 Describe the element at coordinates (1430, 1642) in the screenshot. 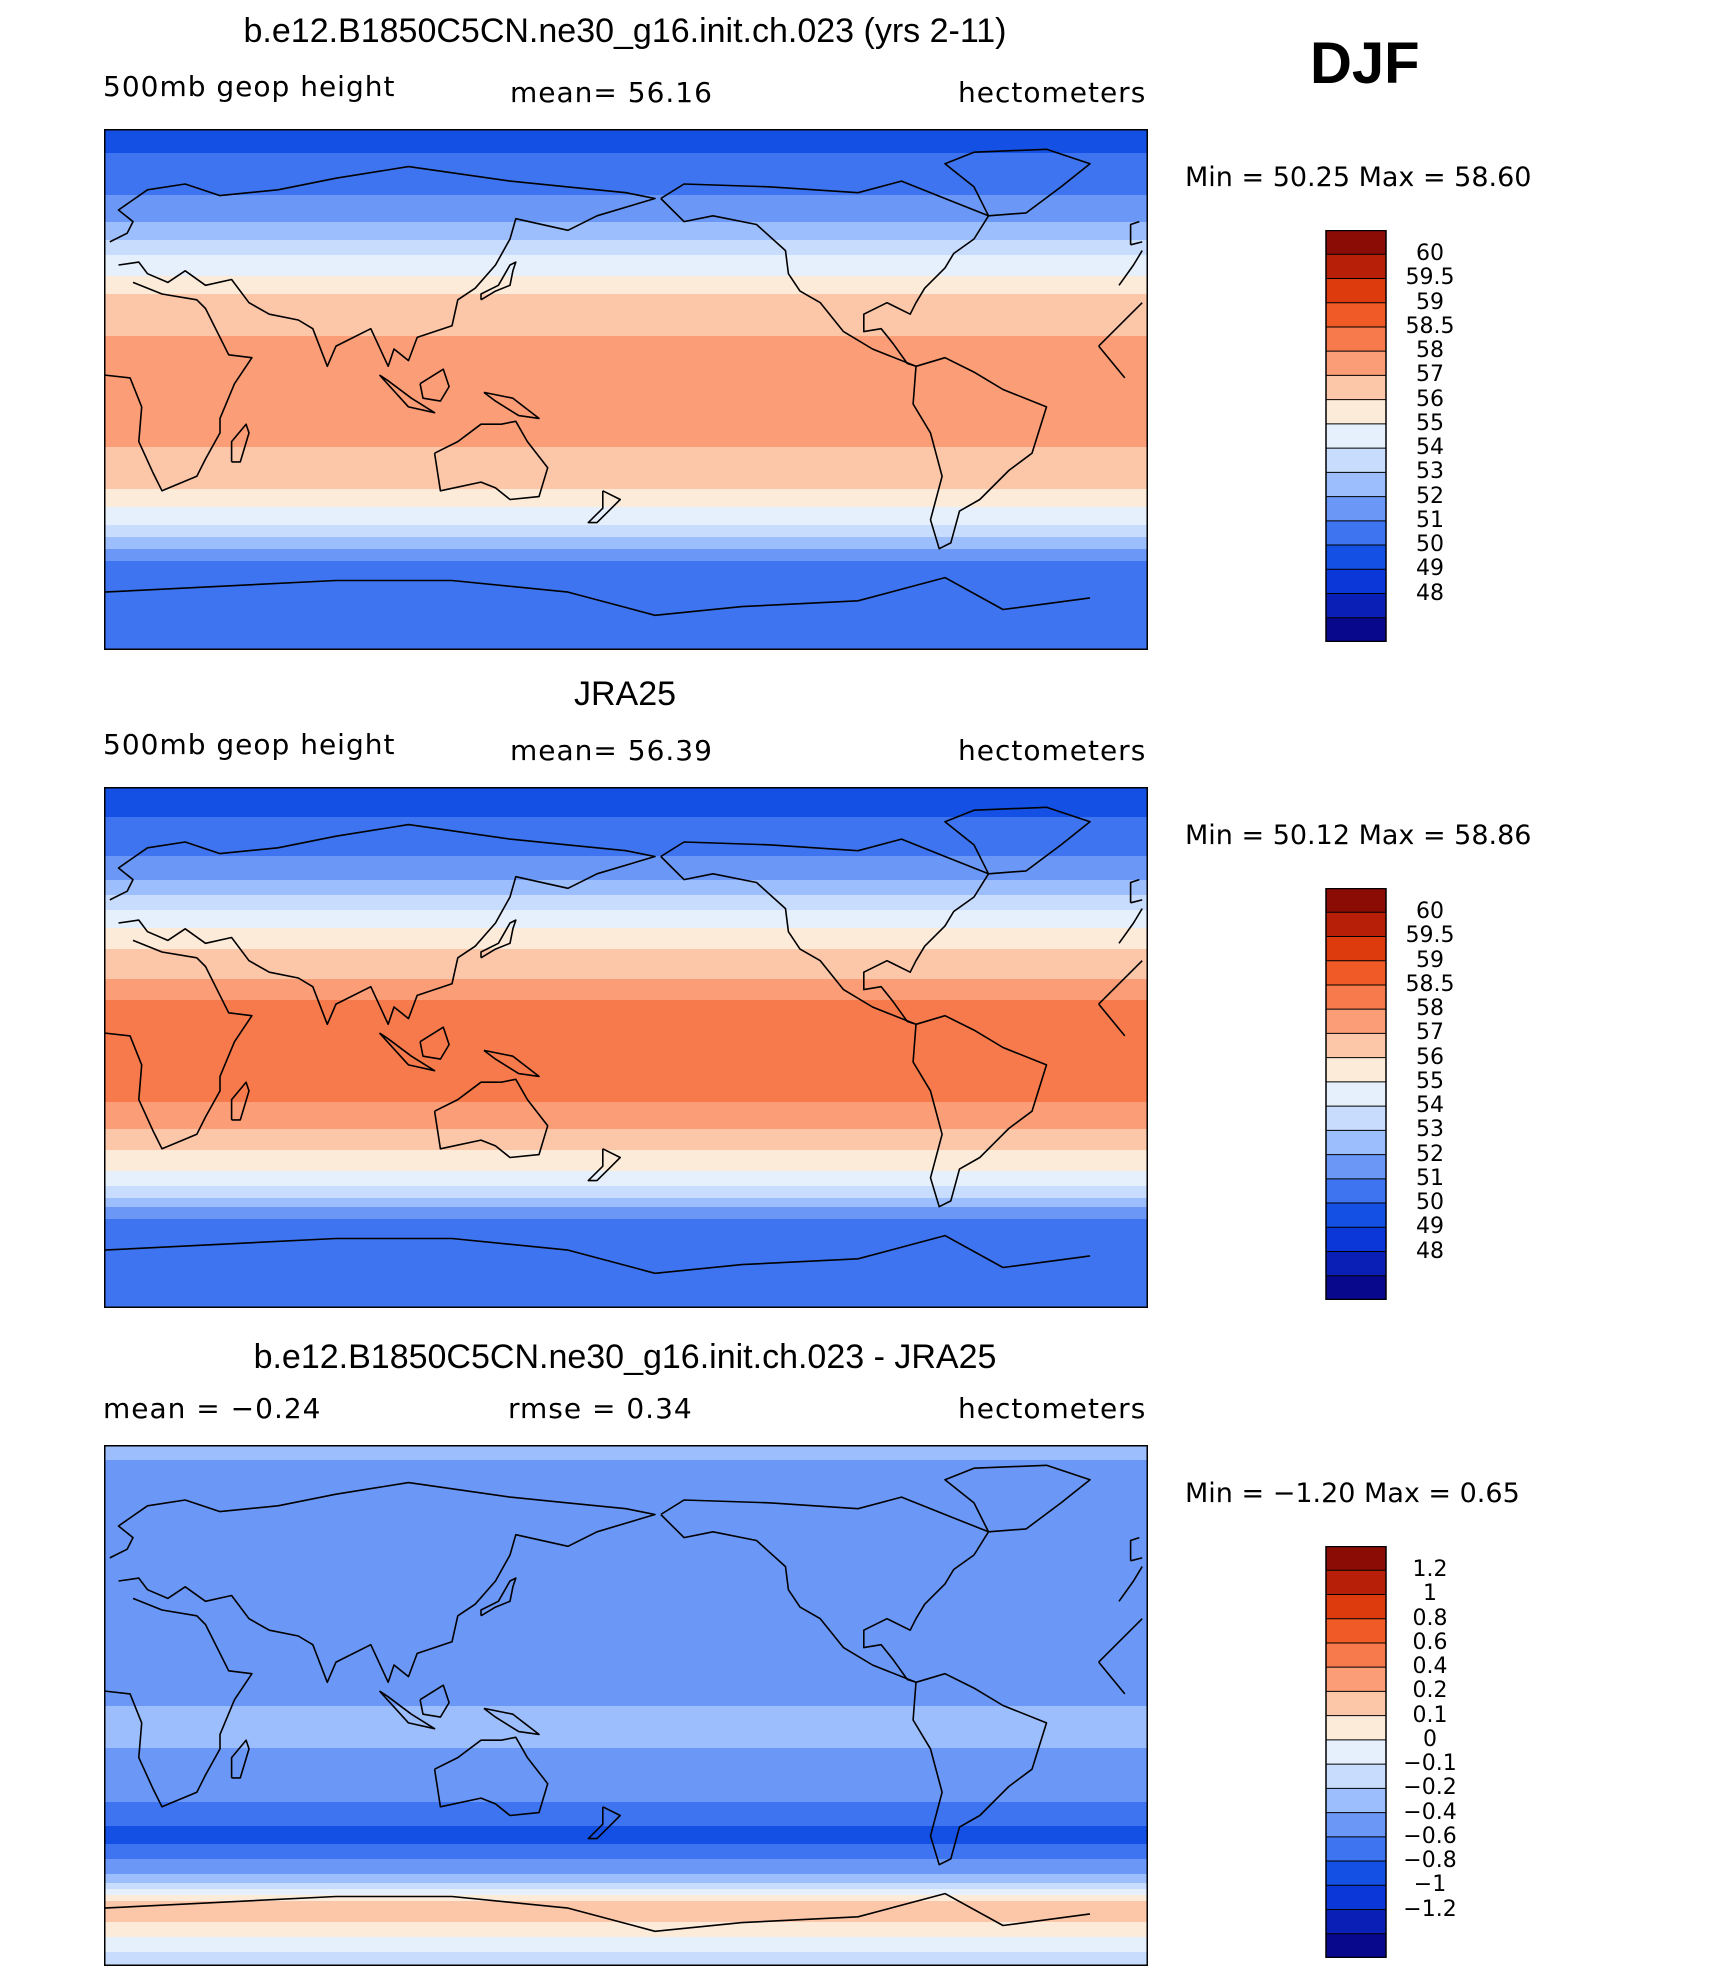

I see `colorbar-tick-label: 0.6` at that location.